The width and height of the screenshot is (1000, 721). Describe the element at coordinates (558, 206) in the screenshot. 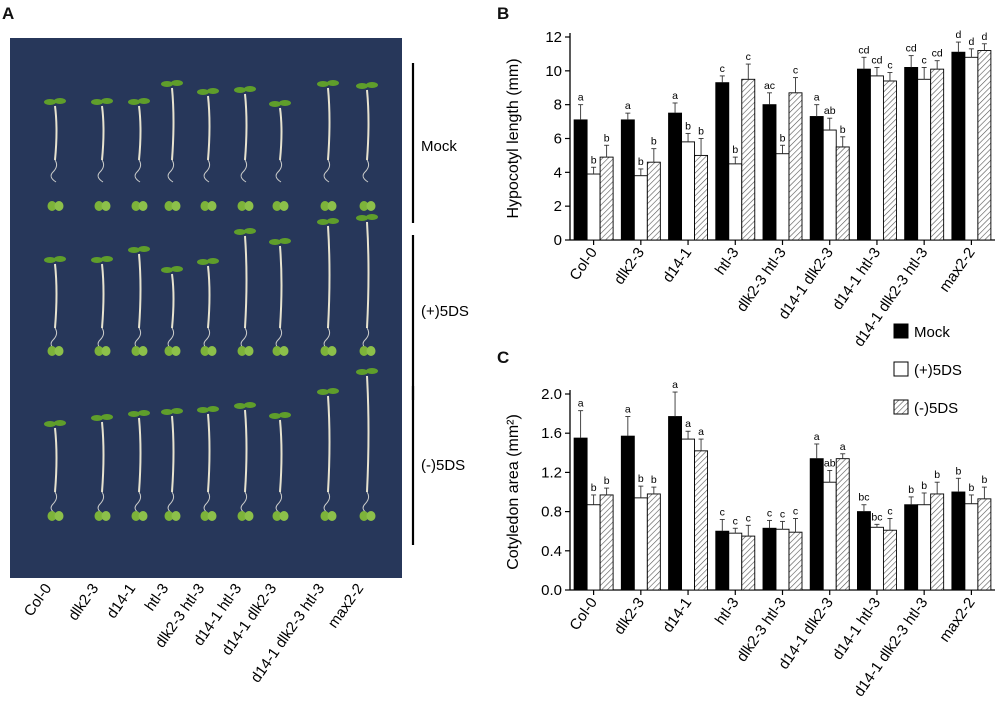

I see `y-tick-label: 2` at that location.